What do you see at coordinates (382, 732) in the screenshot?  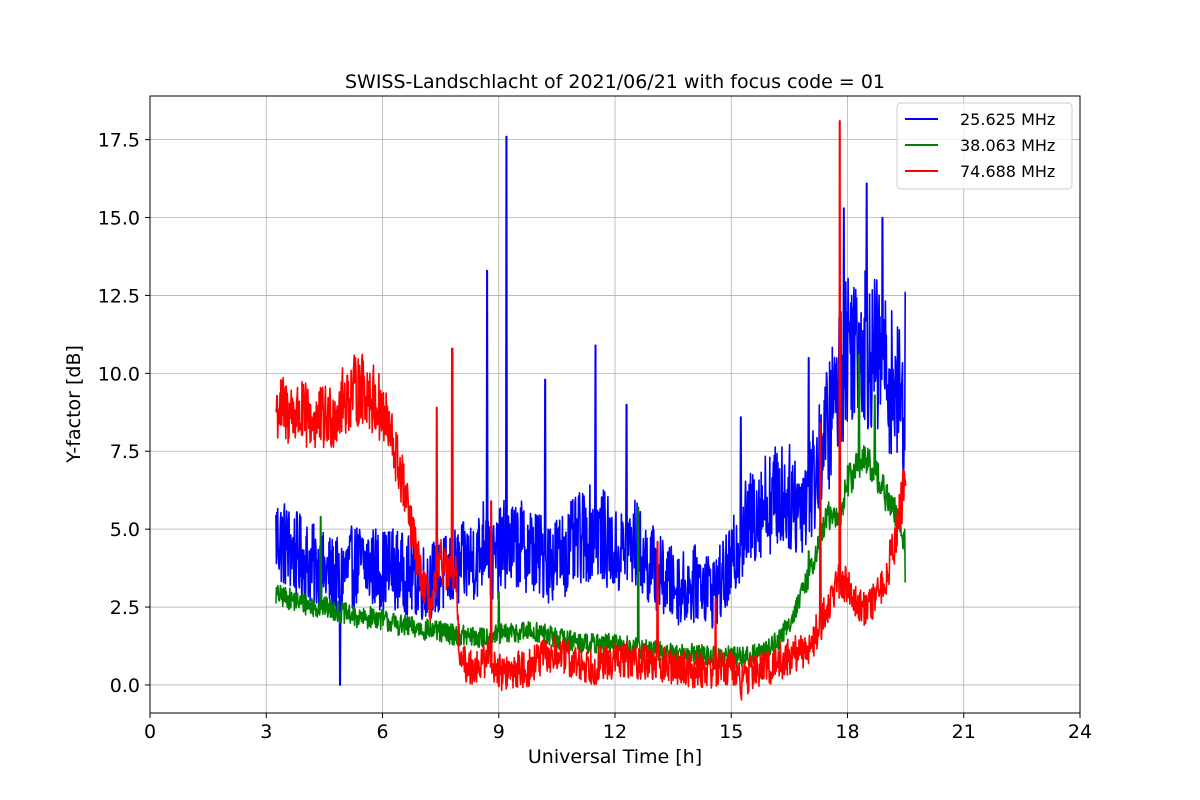 I see `x-tick-label: 6` at bounding box center [382, 732].